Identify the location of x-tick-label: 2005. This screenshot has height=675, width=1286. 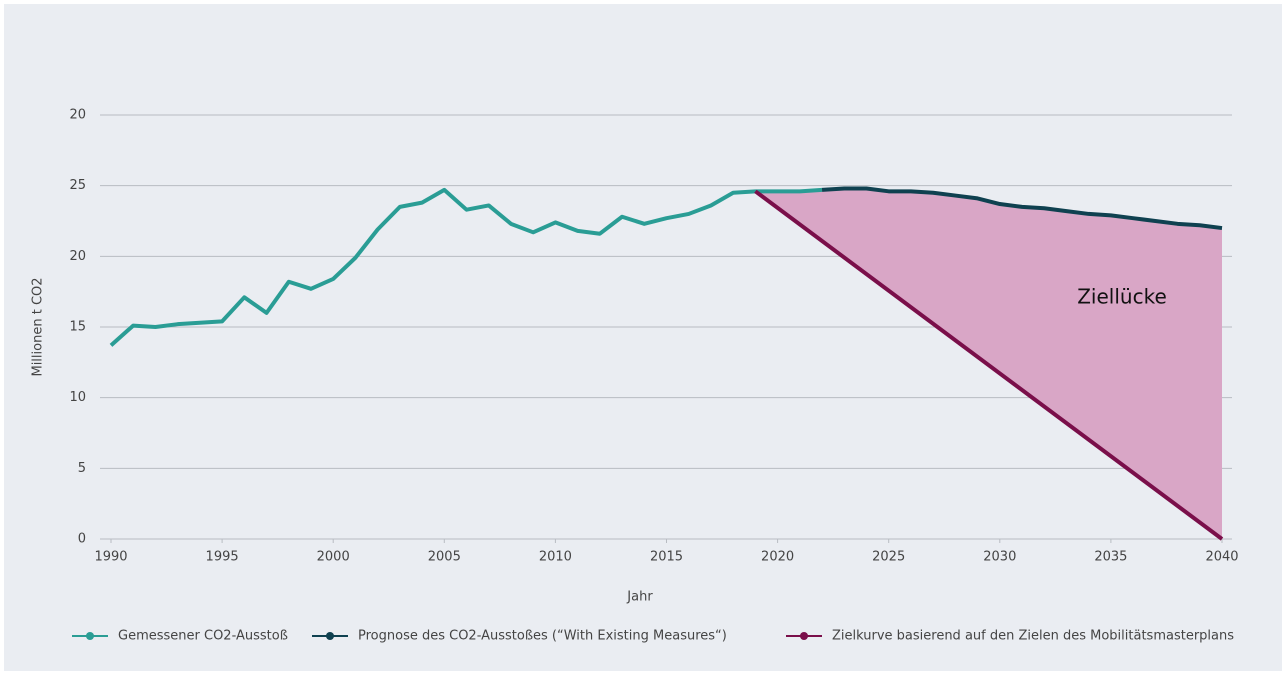
(444, 557).